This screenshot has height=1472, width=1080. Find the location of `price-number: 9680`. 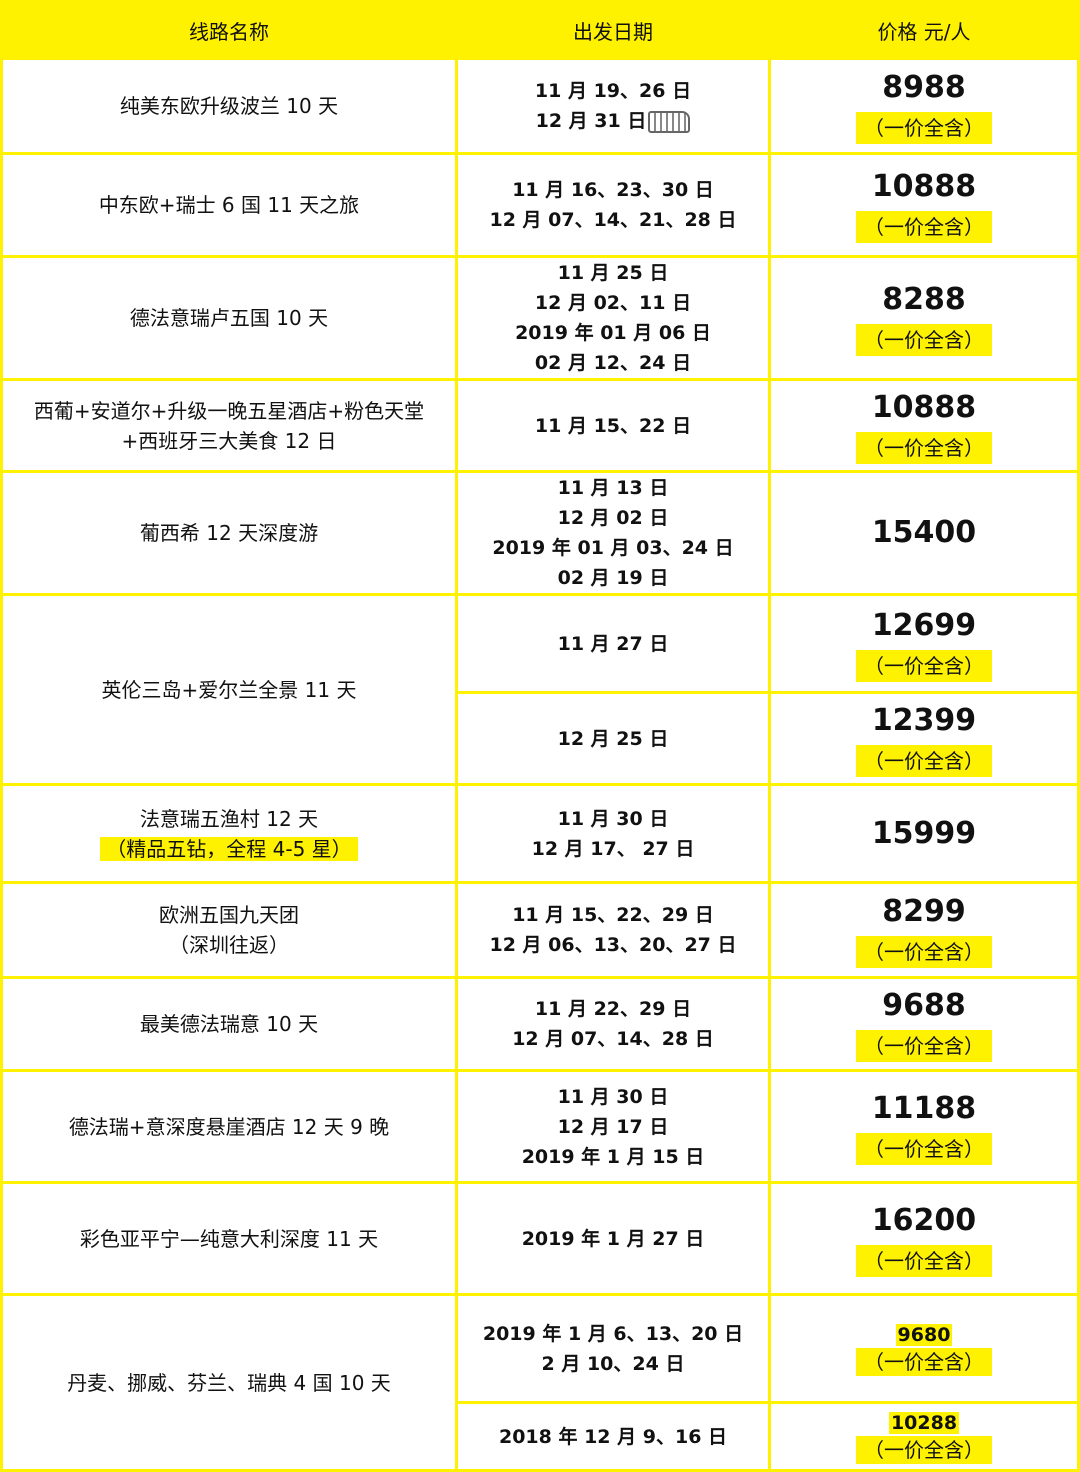

price-number: 9680 is located at coordinates (924, 1334).